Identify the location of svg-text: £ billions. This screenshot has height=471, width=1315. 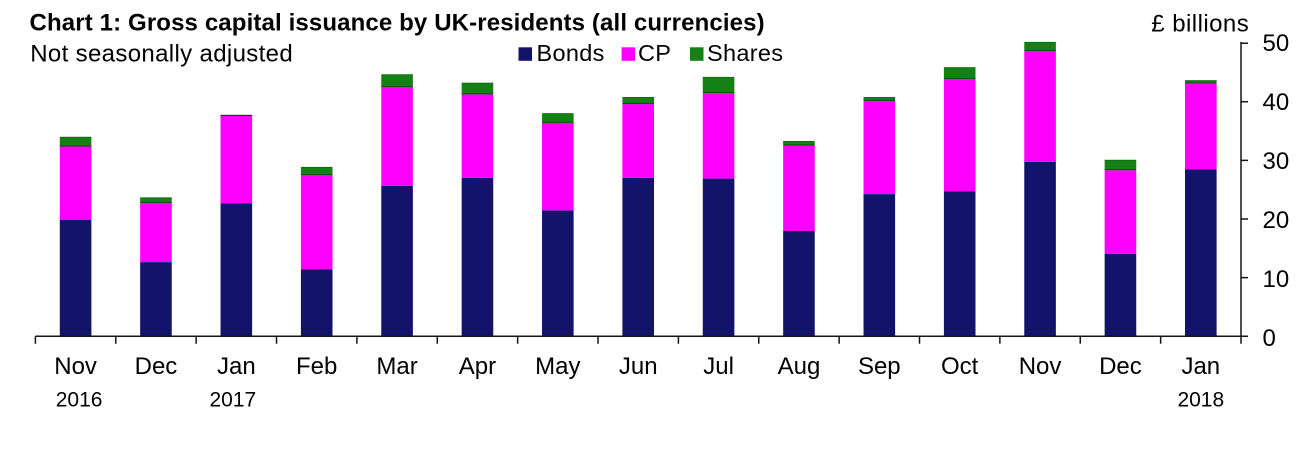
(1200, 24).